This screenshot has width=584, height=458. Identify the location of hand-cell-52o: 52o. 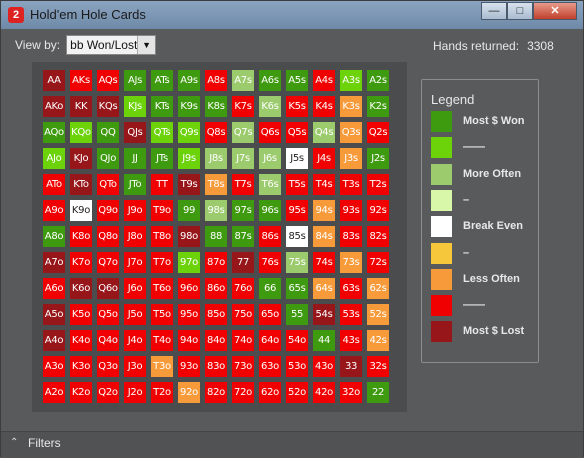
(297, 392).